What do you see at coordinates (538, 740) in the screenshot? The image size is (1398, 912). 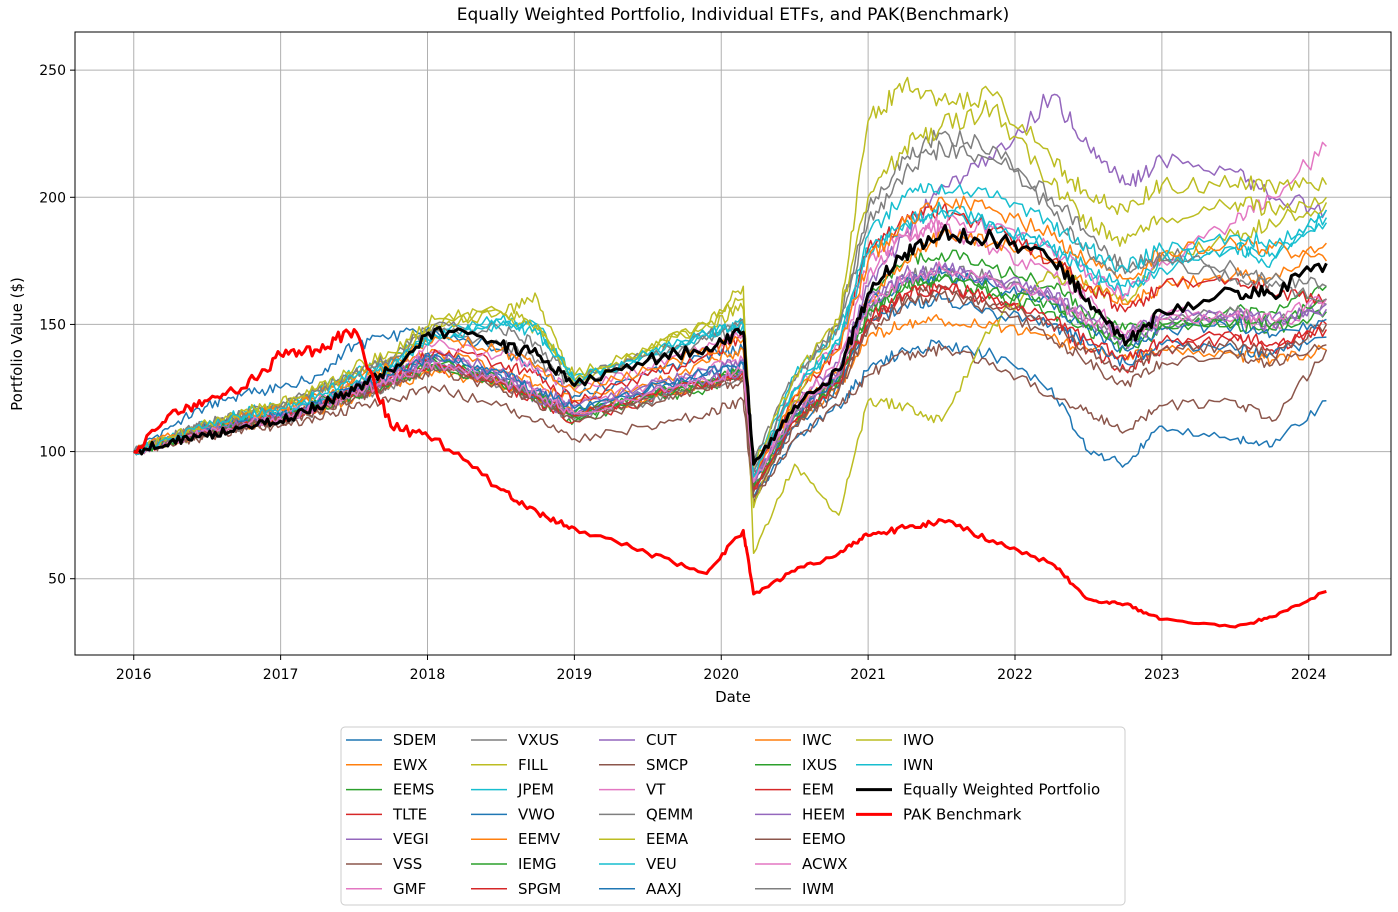 I see `legend-label: VXUS` at bounding box center [538, 740].